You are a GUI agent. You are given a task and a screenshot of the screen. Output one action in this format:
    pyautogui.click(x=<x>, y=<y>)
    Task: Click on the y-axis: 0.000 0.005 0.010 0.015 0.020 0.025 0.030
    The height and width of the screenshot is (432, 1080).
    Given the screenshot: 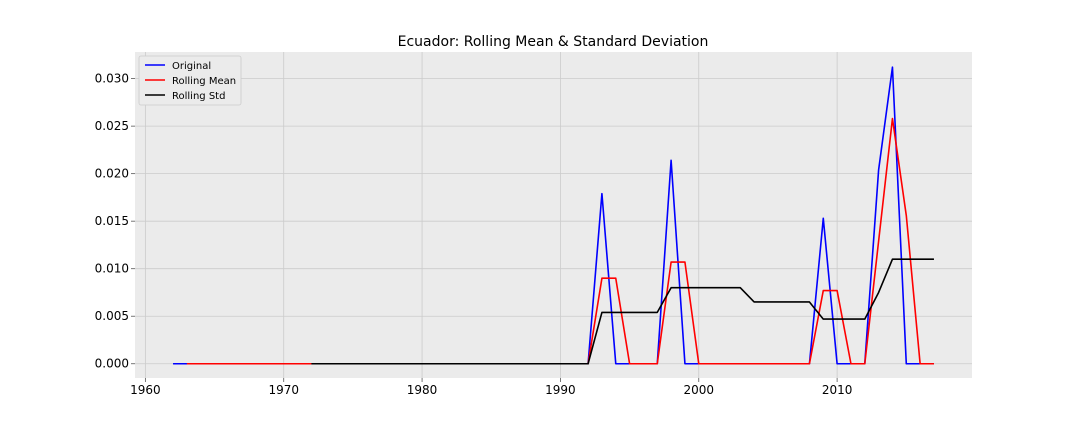 What is the action you would take?
    pyautogui.click(x=115, y=221)
    